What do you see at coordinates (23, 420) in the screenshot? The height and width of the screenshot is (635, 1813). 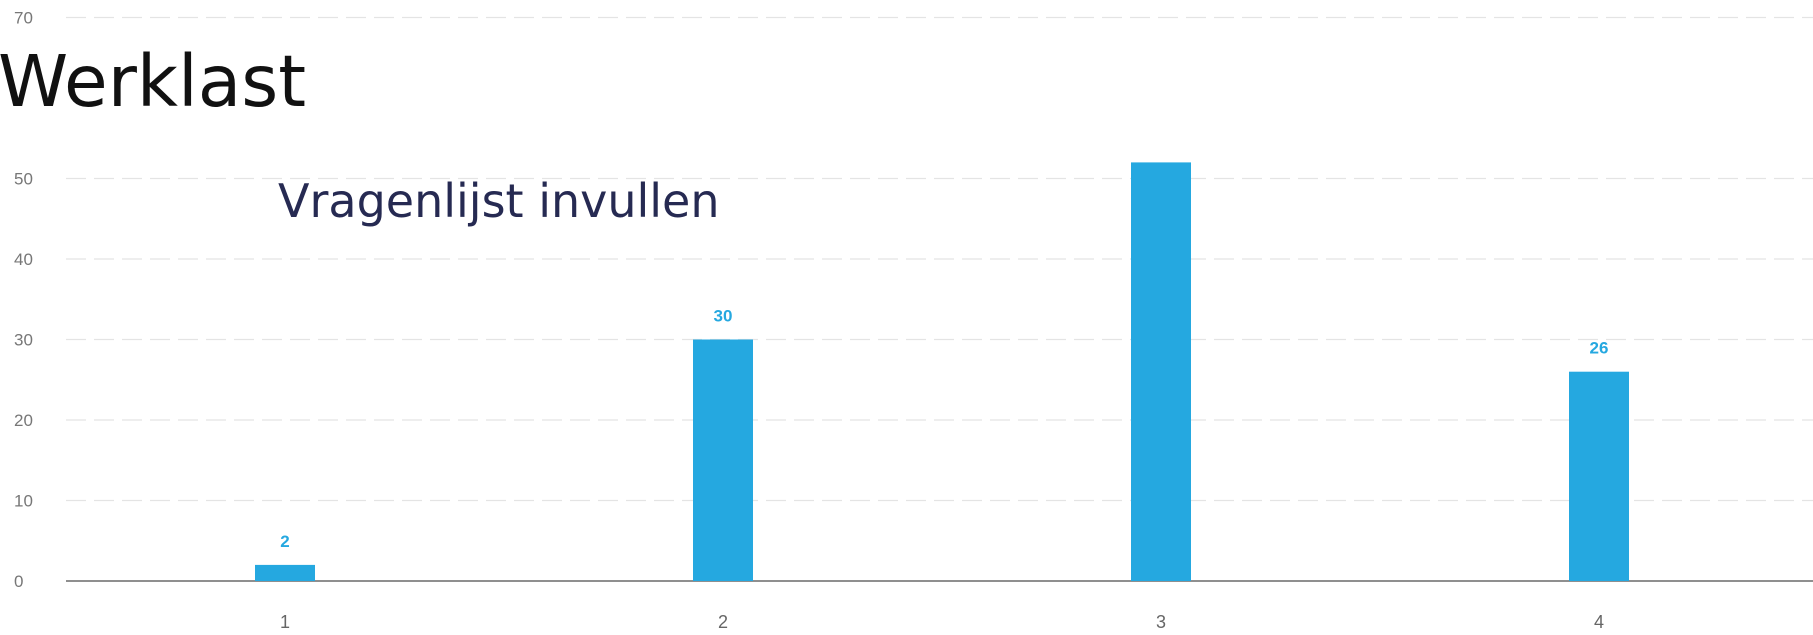 I see `y-tick-label: 20` at bounding box center [23, 420].